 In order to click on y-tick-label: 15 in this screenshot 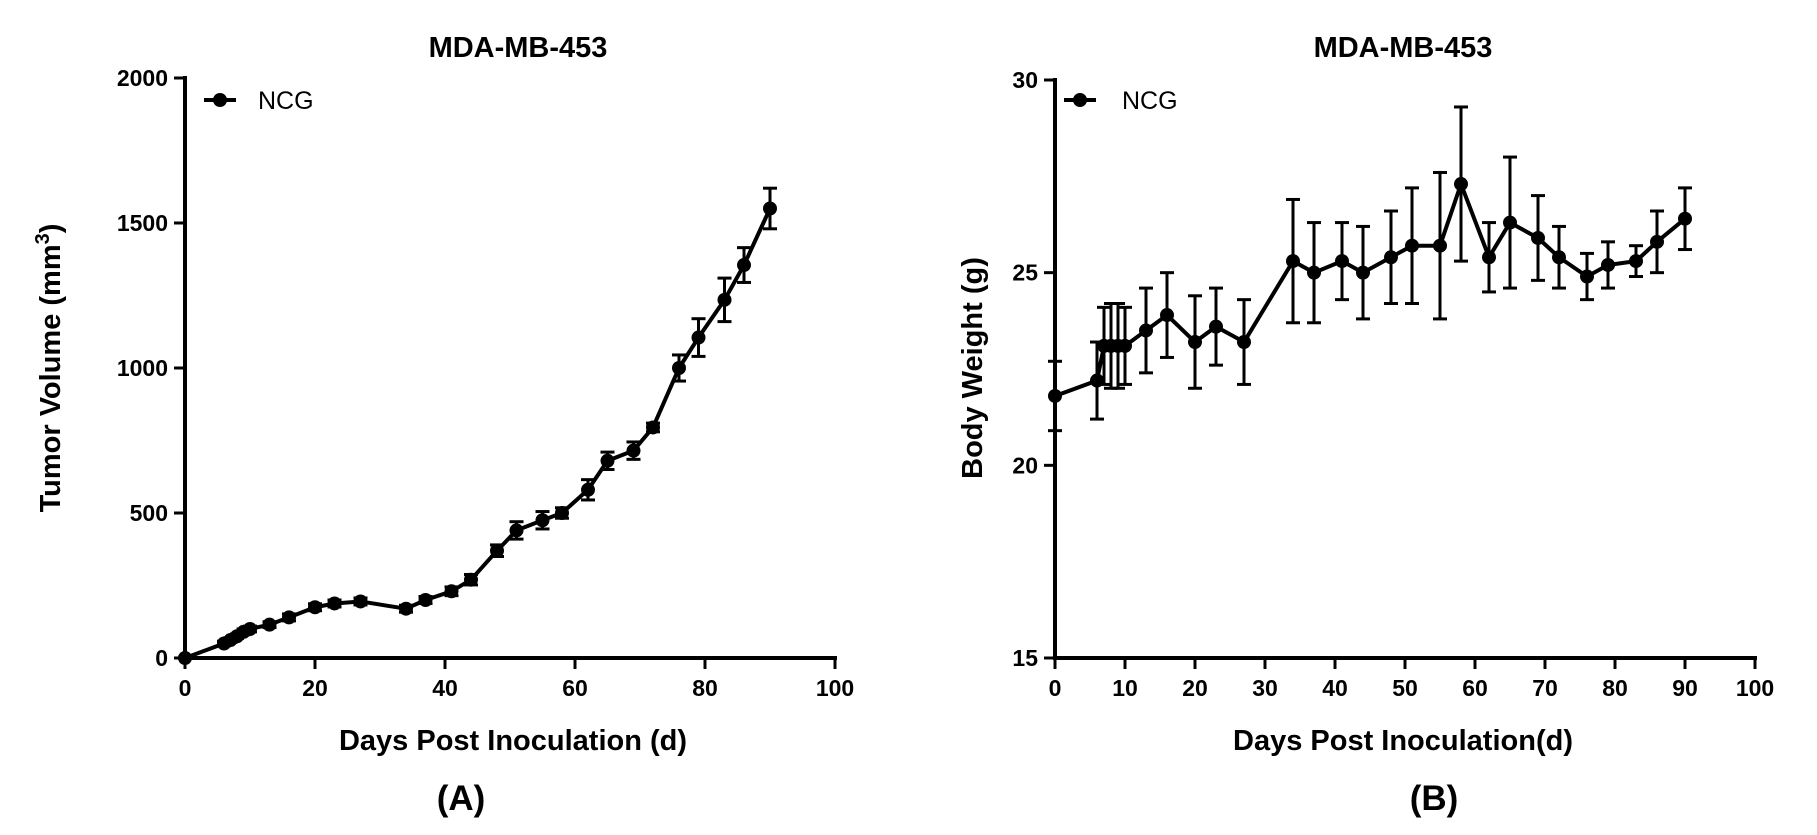, I will do `click(1025, 658)`.